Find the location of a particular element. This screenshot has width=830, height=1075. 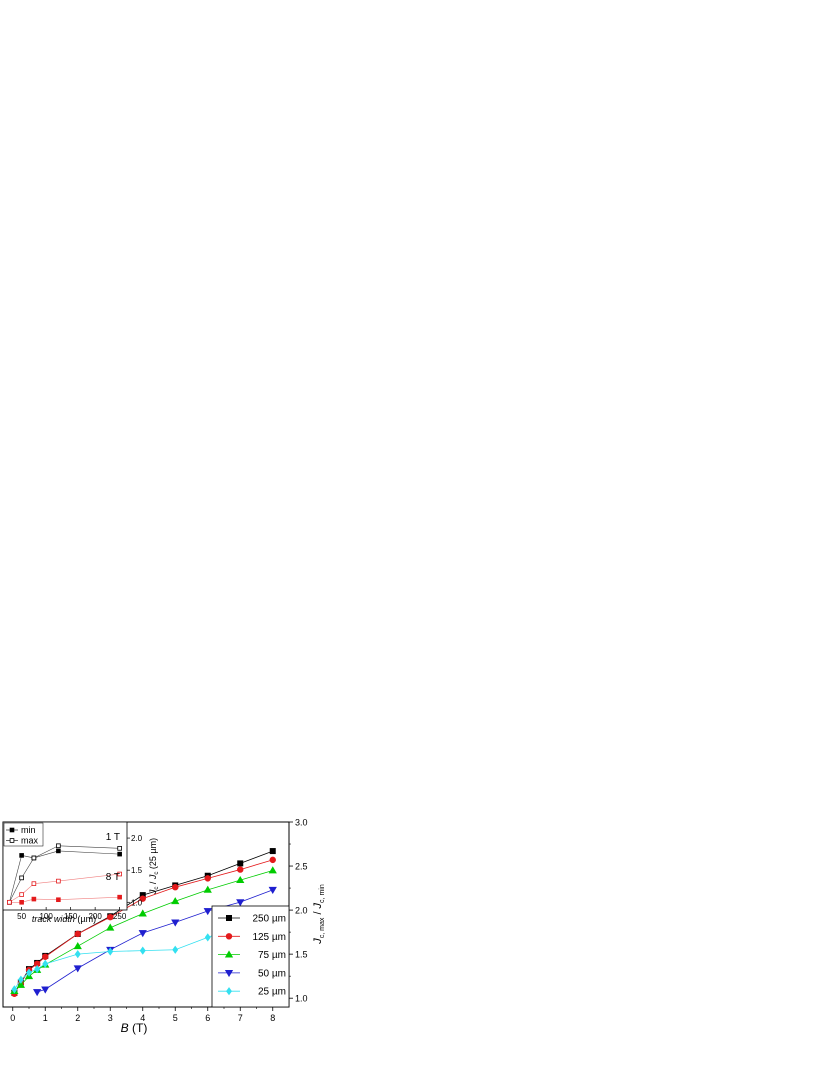

inset-x-axis-label-unit: (µm) is located at coordinates (85, 919).